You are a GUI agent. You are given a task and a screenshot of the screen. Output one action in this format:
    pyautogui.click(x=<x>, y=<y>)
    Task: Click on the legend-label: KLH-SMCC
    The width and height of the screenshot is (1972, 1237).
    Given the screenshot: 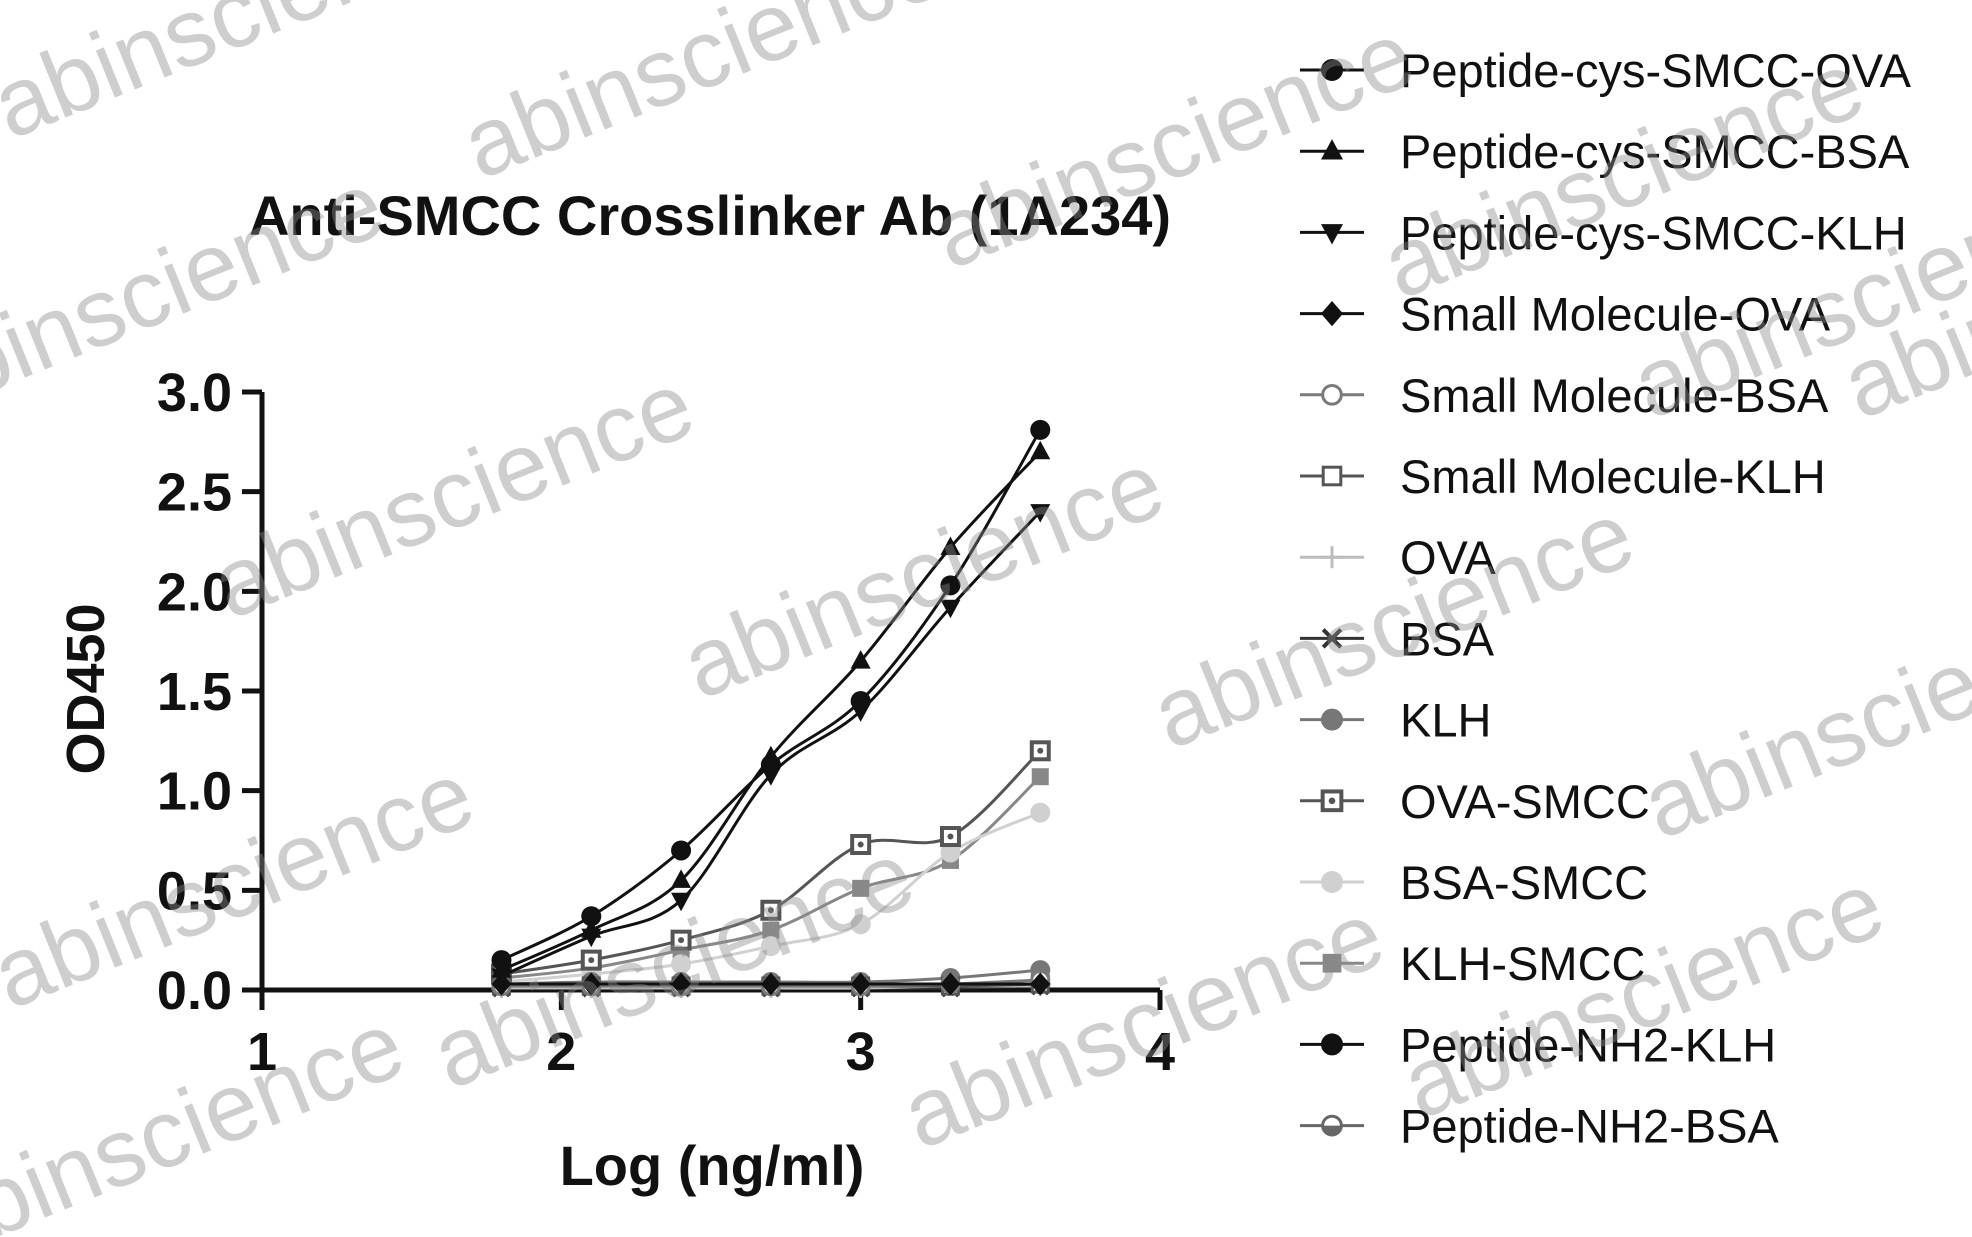 What is the action you would take?
    pyautogui.click(x=1522, y=963)
    